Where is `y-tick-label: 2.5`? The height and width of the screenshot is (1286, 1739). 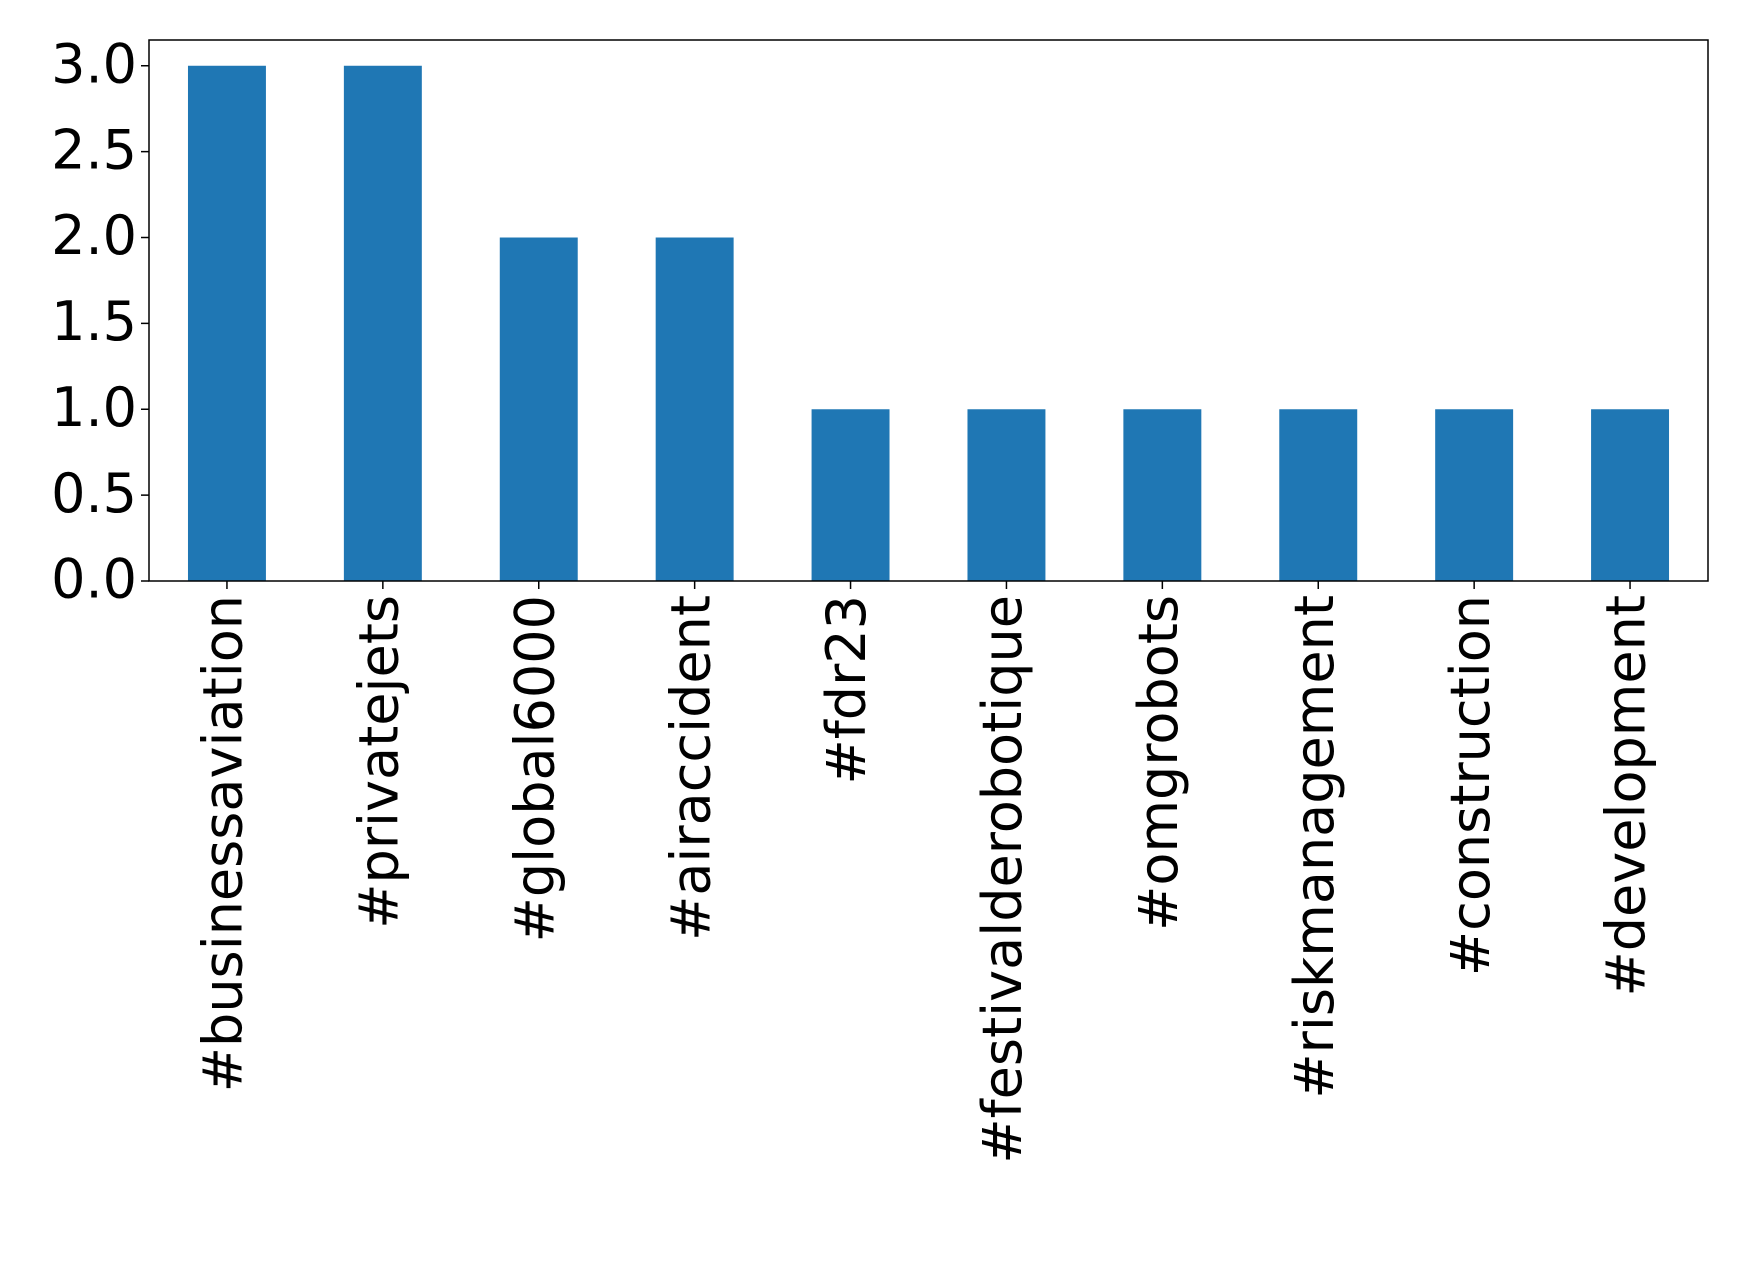
y-tick-label: 2.5 is located at coordinates (94, 149).